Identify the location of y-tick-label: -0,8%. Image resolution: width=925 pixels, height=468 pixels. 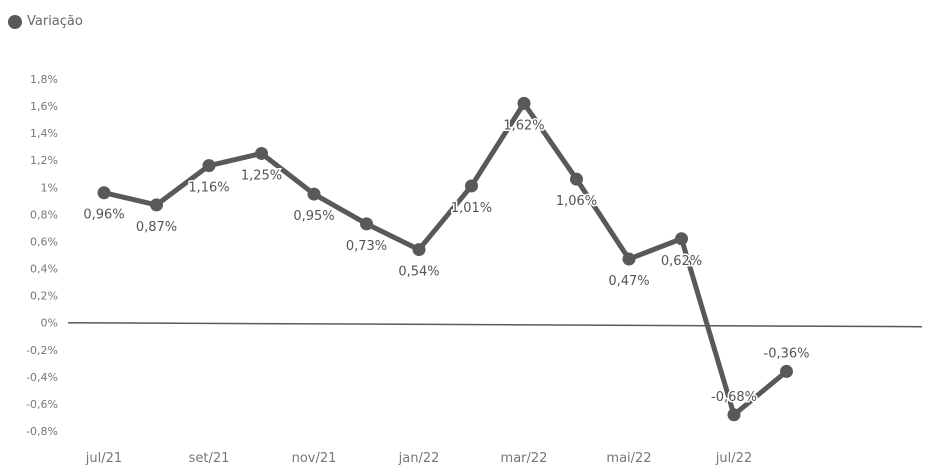
(42, 431).